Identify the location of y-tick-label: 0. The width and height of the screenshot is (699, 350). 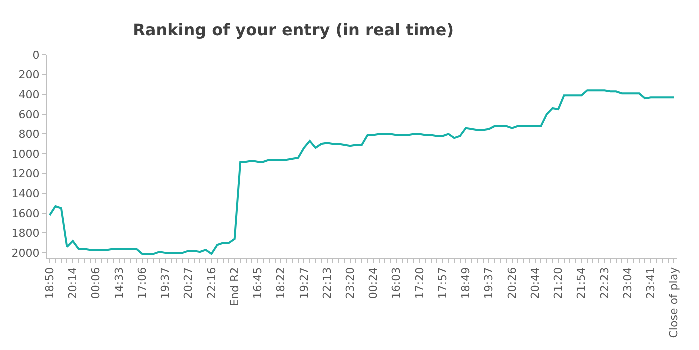
(36, 55).